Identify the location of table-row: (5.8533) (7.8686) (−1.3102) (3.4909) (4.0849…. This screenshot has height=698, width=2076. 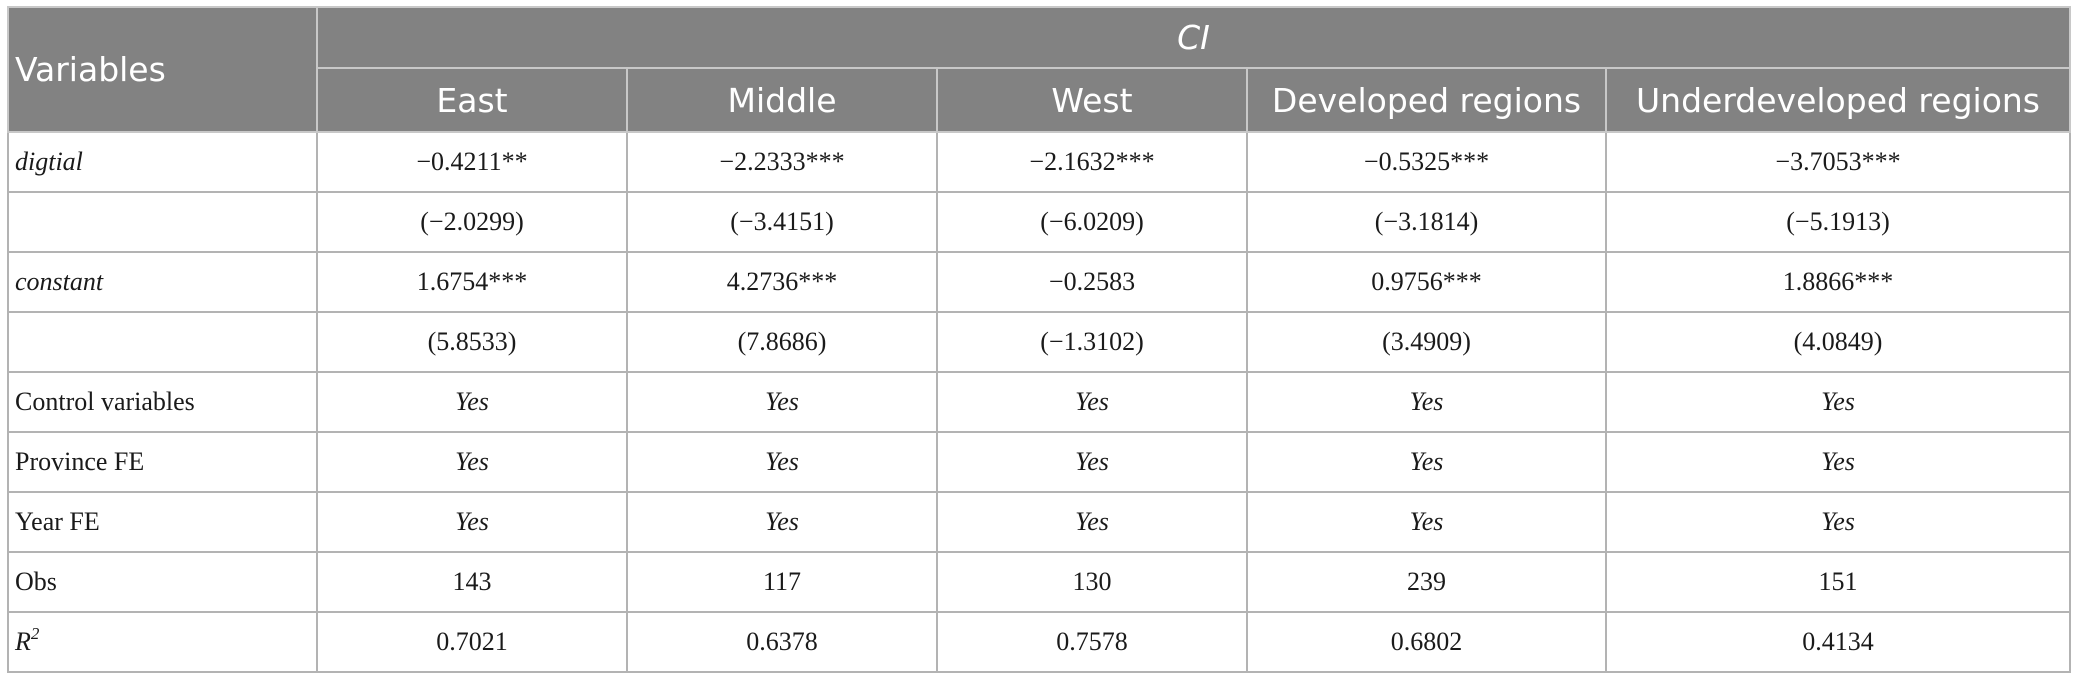
(1039, 342).